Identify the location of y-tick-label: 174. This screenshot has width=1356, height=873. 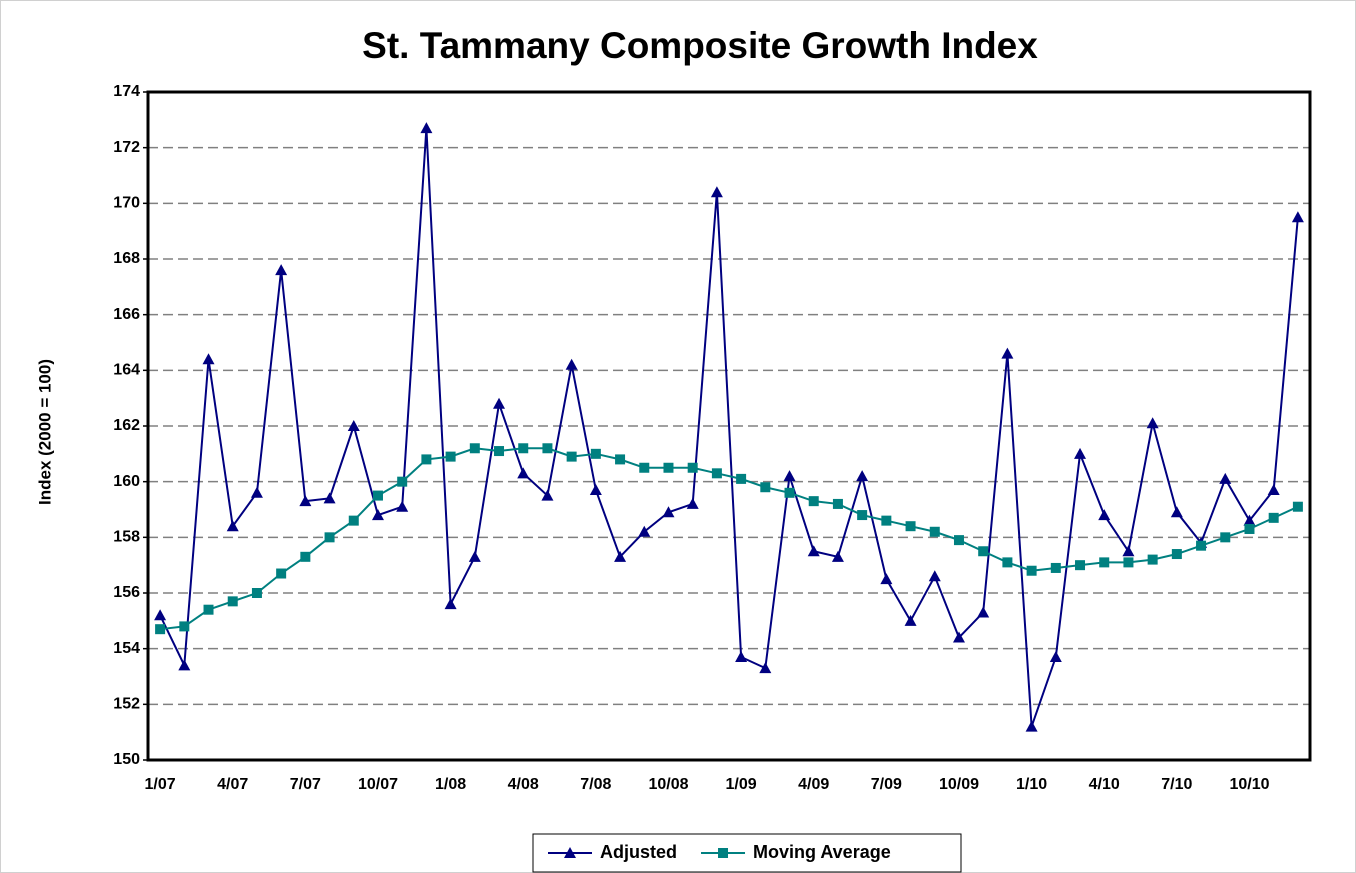
(126, 91).